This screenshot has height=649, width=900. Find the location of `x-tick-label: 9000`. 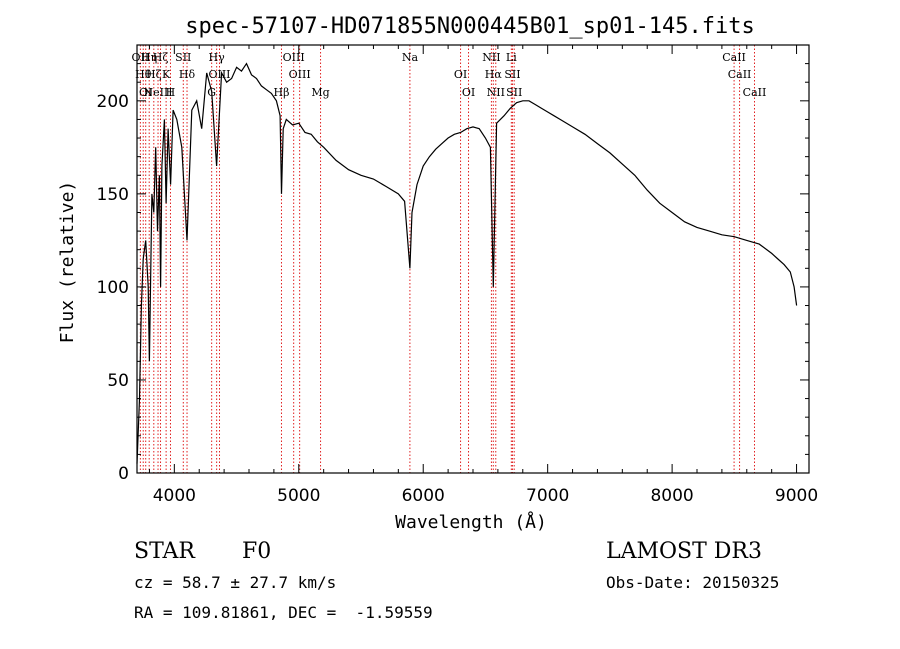

x-tick-label: 9000 is located at coordinates (796, 496).